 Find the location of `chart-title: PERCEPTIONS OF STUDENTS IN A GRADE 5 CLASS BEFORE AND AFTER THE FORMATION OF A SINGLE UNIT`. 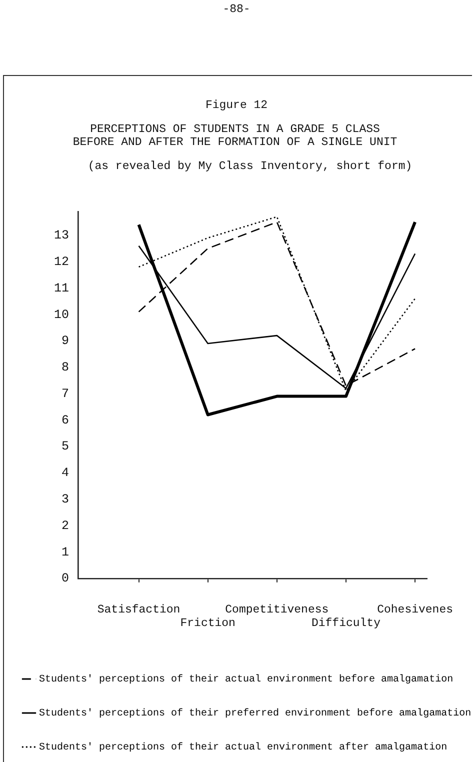

chart-title: PERCEPTIONS OF STUDENTS IN A GRADE 5 CLASS BEFORE AND AFTER THE FORMATION OF A SINGLE UNIT is located at coordinates (235, 136).